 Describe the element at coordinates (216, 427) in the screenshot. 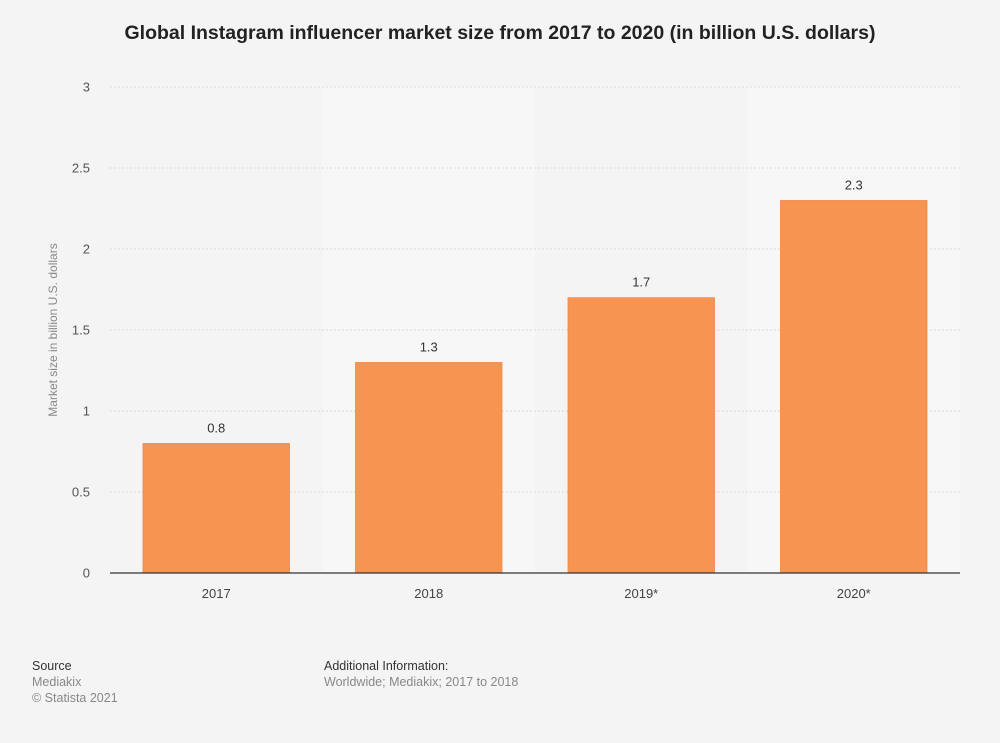

I see `data-label: 0.8` at that location.